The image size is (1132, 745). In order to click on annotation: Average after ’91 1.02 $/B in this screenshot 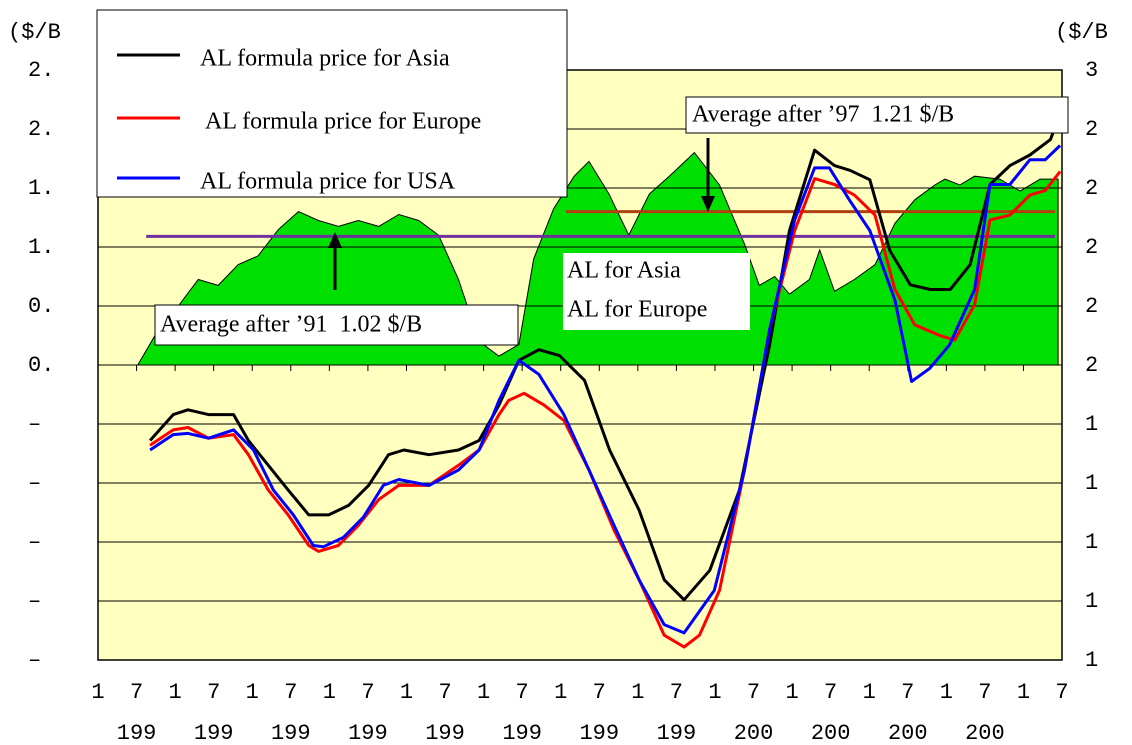, I will do `click(291, 325)`.